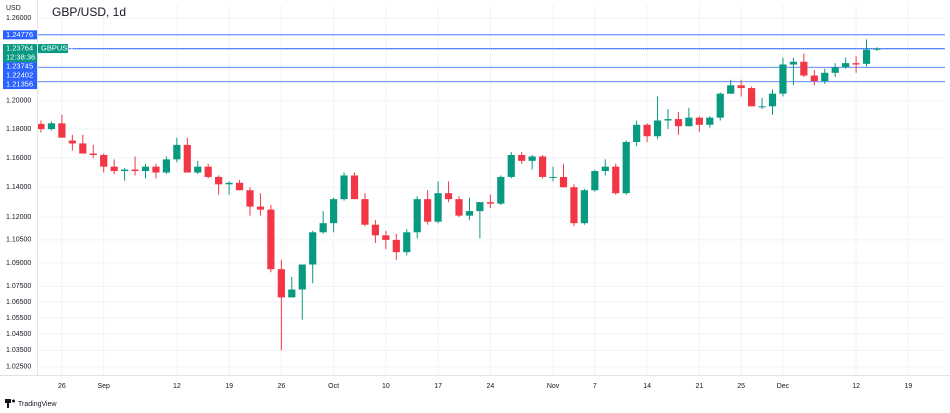 This screenshot has height=413, width=950. Describe the element at coordinates (18, 367) in the screenshot. I see `y-tick-label: 1.02500` at that location.